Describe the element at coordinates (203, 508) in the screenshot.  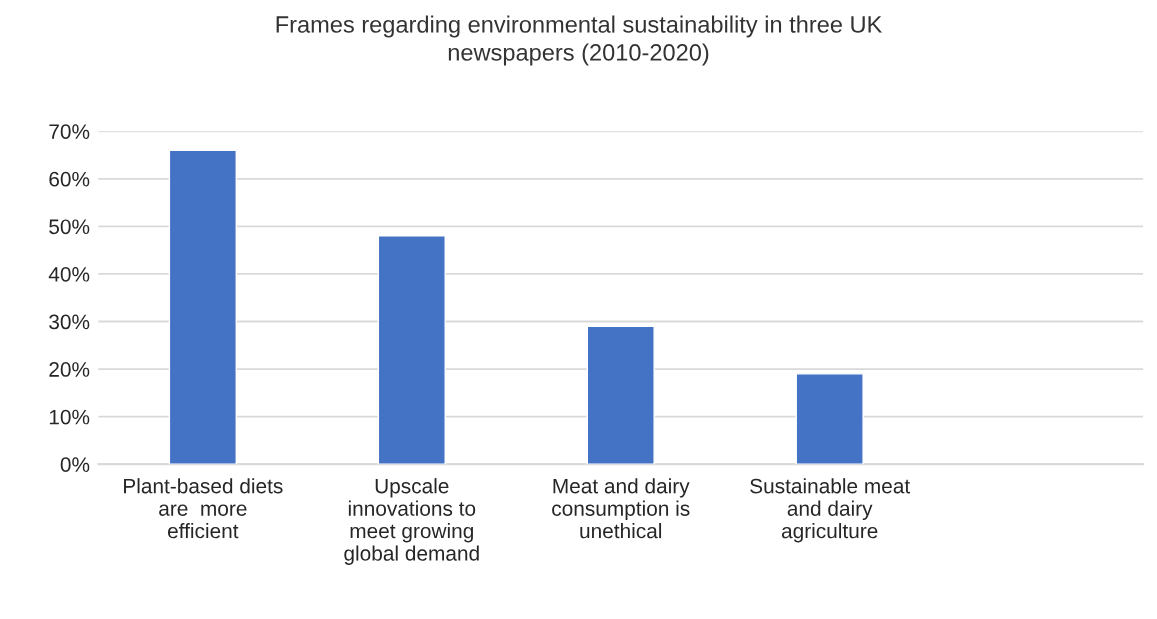
I see `x-tick-label: Plant-based diets are more efficient` at that location.